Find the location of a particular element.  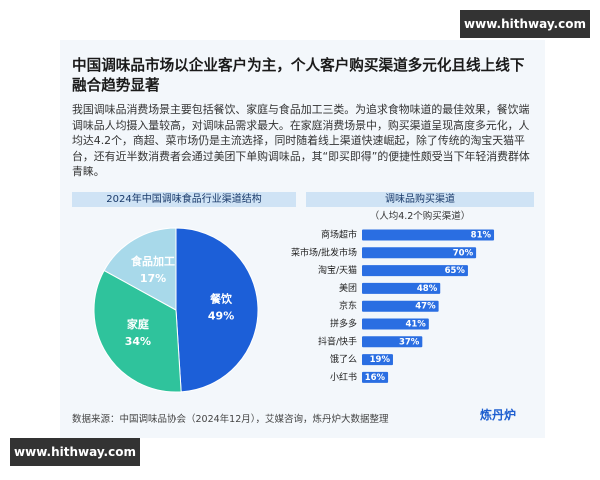

category-label: 抖音/快手 is located at coordinates (337, 341).